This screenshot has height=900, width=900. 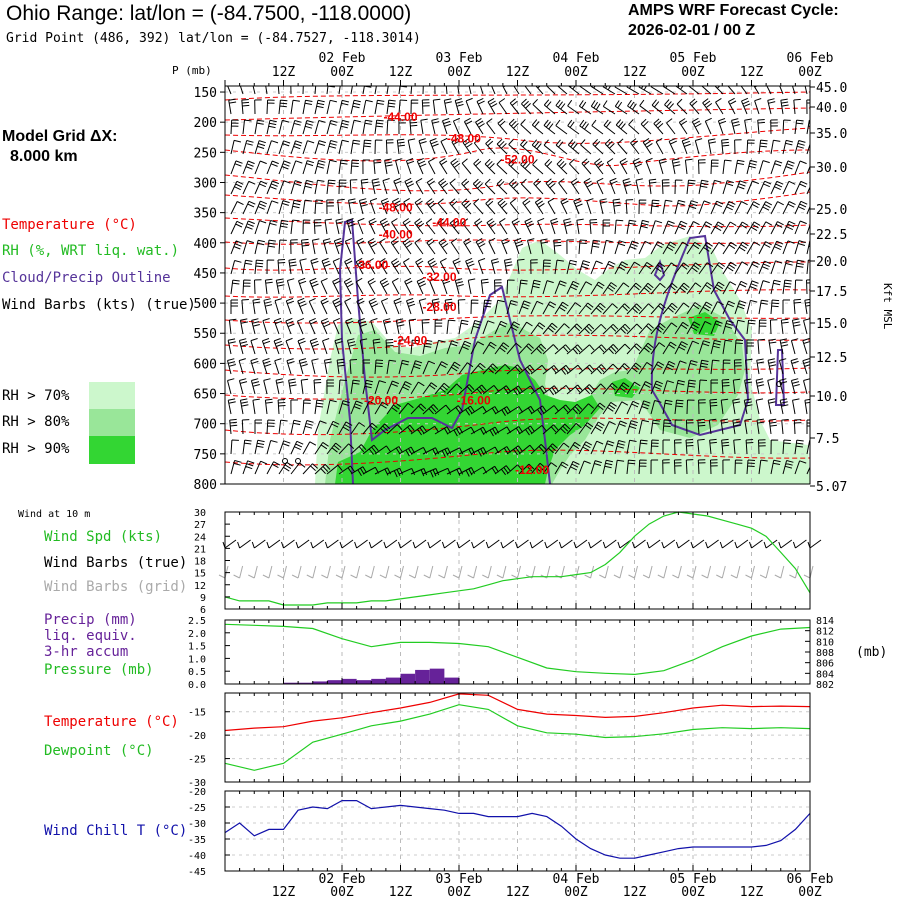 What do you see at coordinates (90, 636) in the screenshot?
I see `legend-precip-liq: liq. equiv.` at bounding box center [90, 636].